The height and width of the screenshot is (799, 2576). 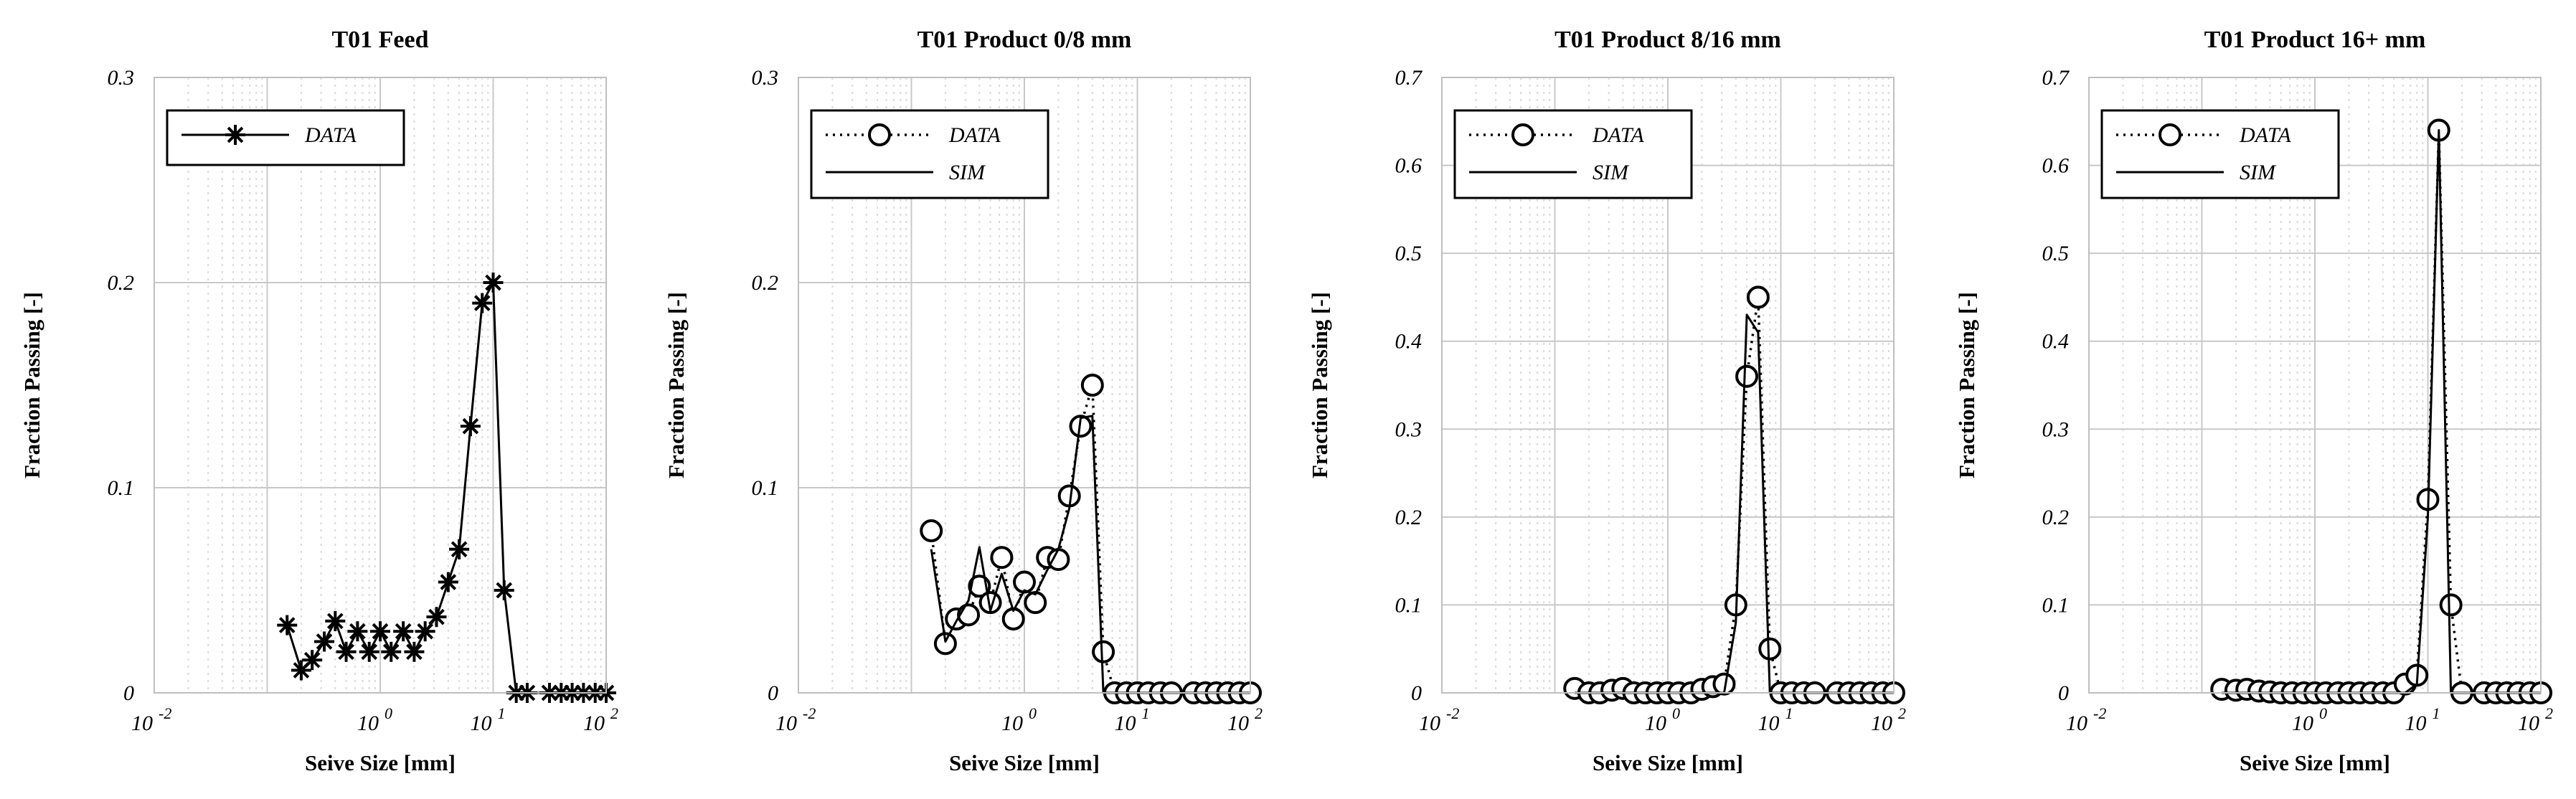 What do you see at coordinates (929, 154) in the screenshot?
I see `legend: DATA SIM` at bounding box center [929, 154].